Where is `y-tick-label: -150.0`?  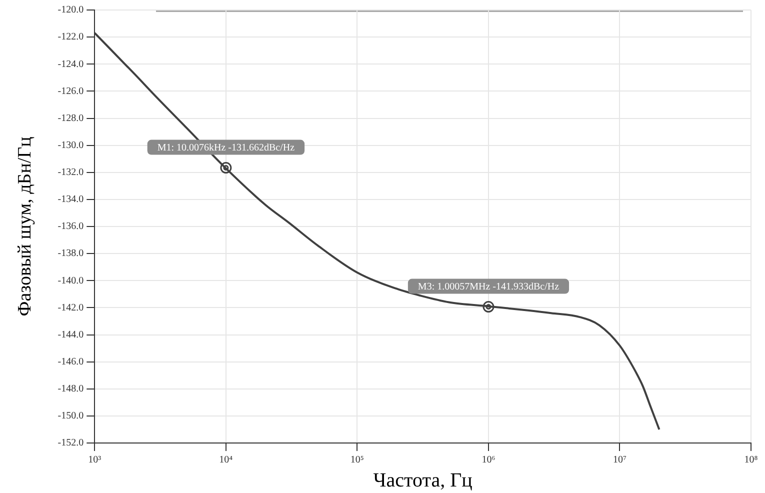
y-tick-label: -150.0 is located at coordinates (71, 416).